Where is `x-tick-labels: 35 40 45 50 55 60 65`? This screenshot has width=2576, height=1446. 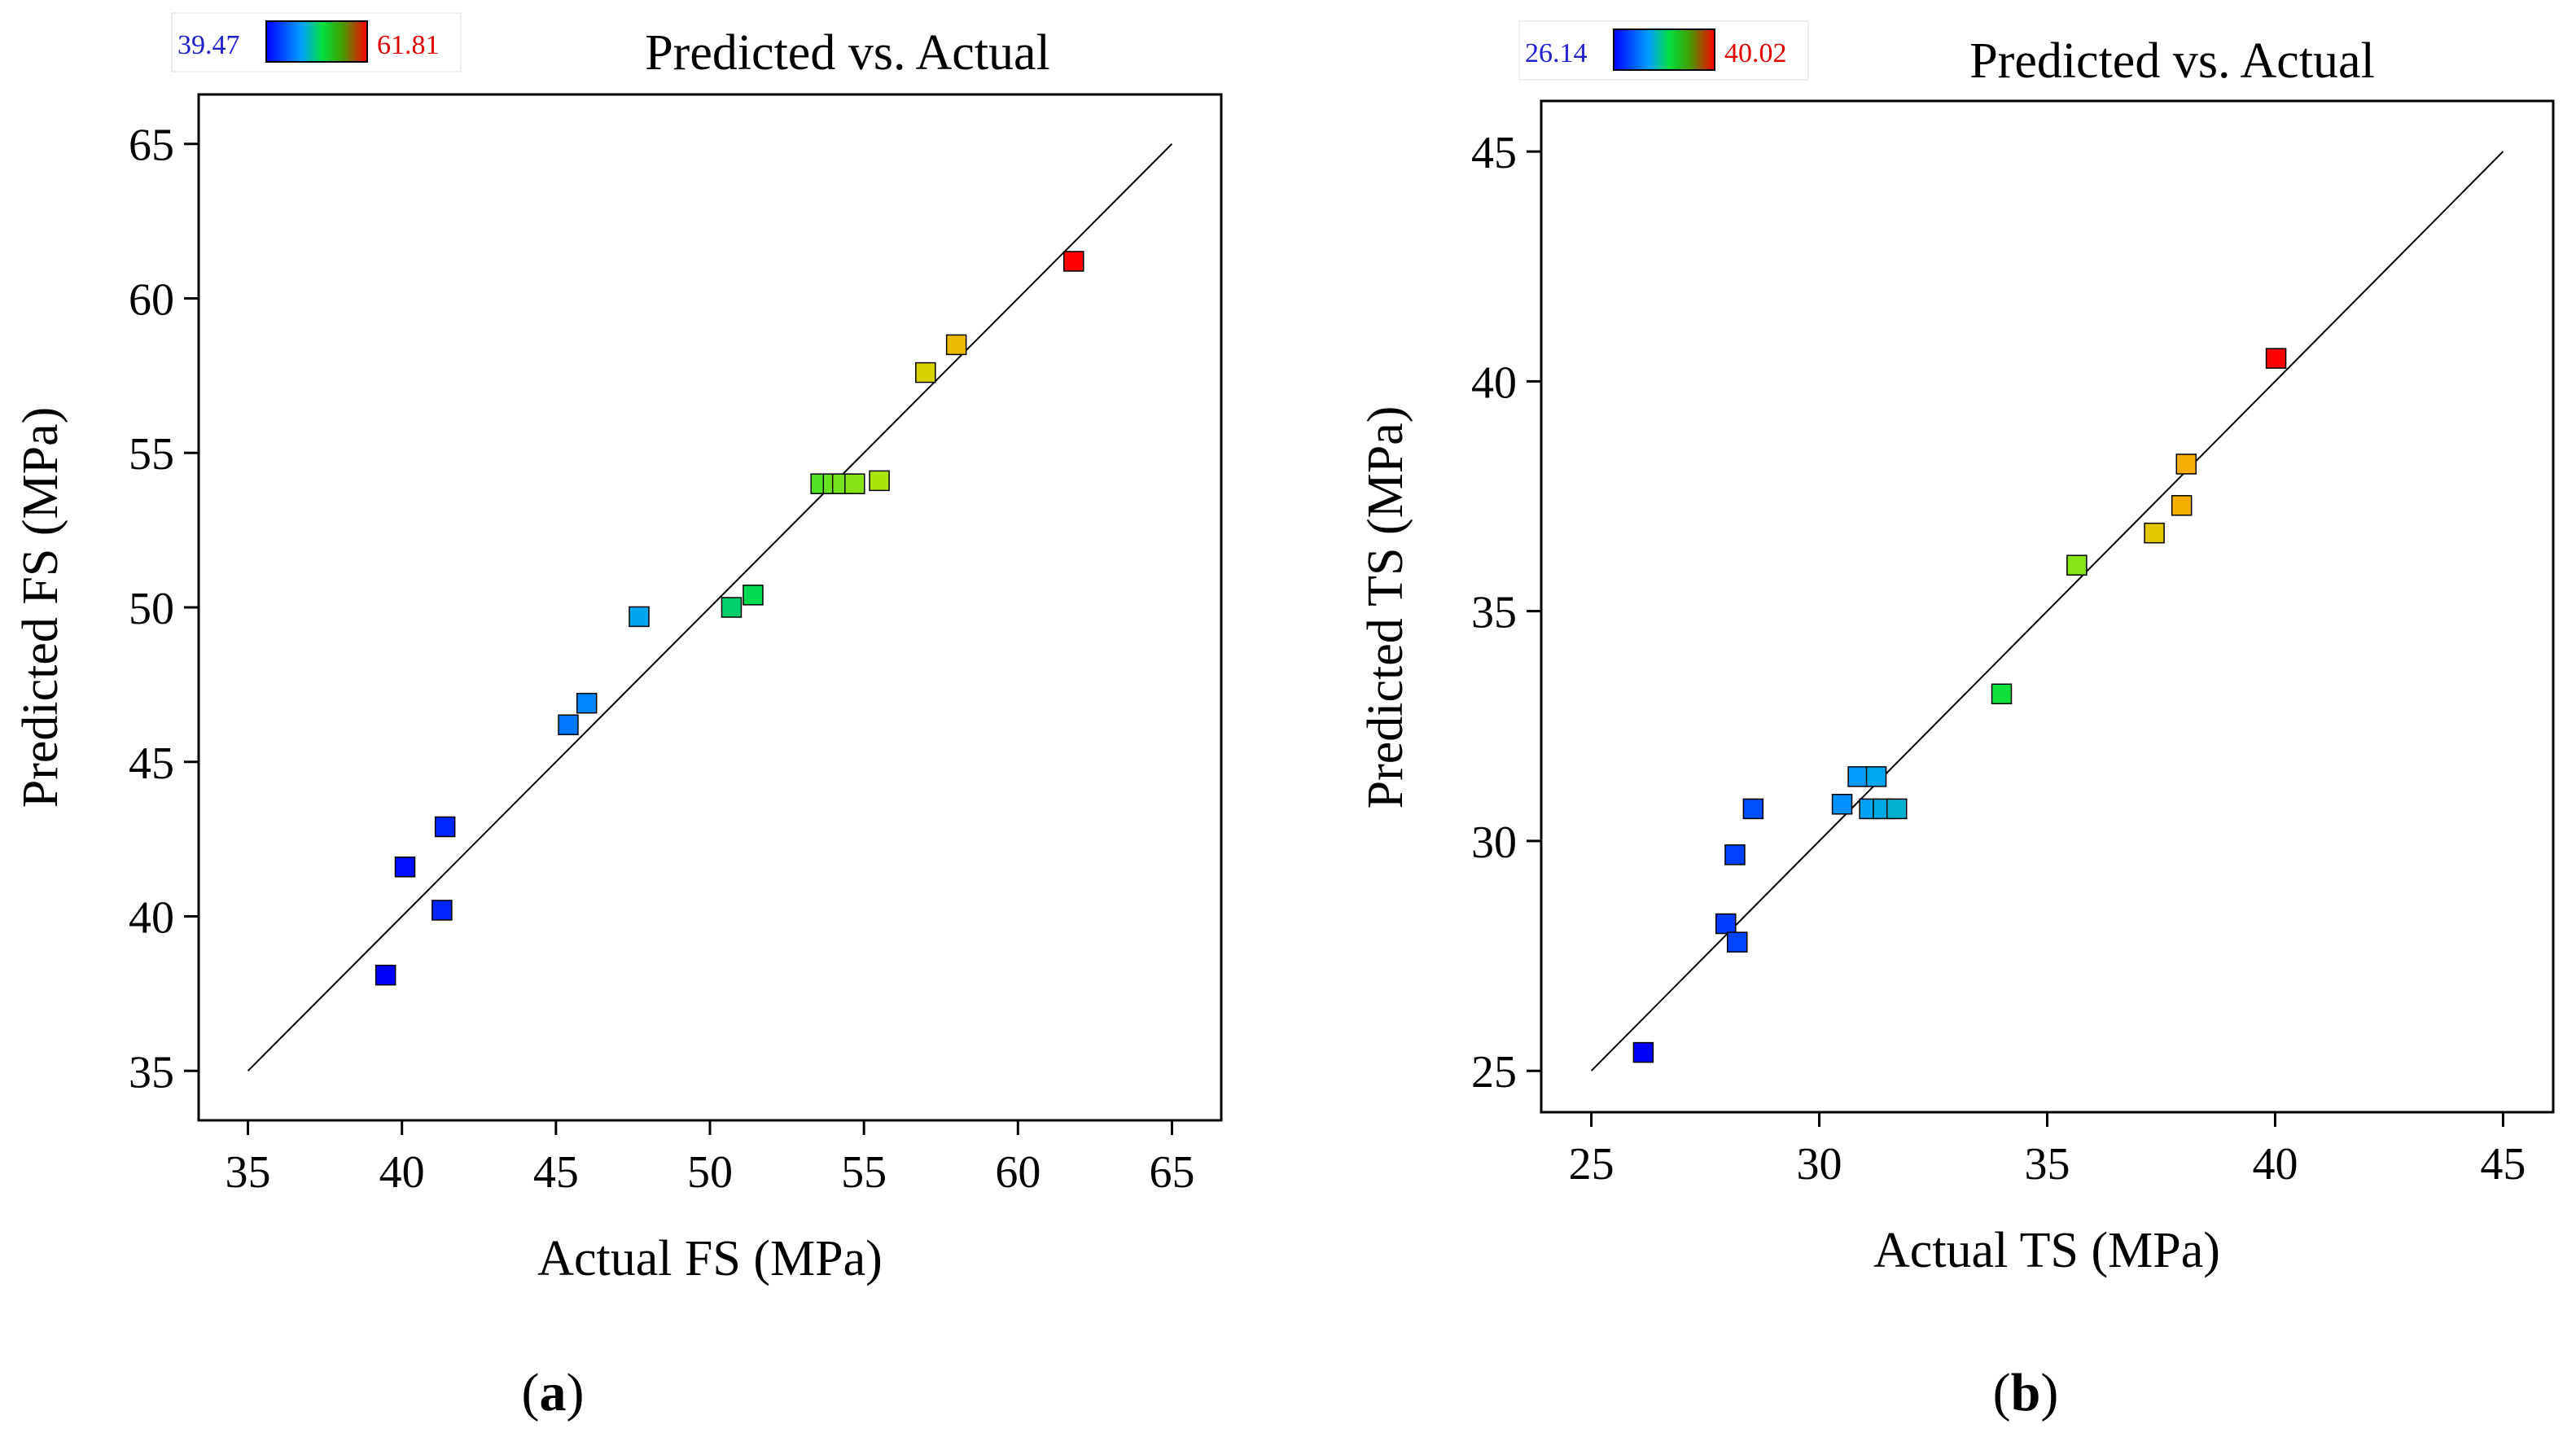
x-tick-labels: 35 40 45 50 55 60 65 is located at coordinates (710, 1172).